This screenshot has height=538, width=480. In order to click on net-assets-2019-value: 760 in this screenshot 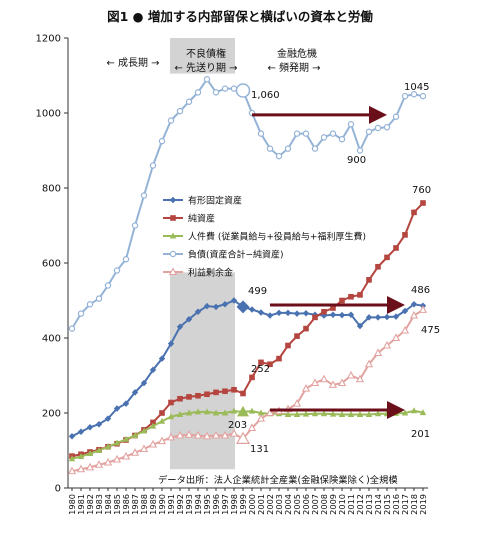, I will do `click(421, 190)`.